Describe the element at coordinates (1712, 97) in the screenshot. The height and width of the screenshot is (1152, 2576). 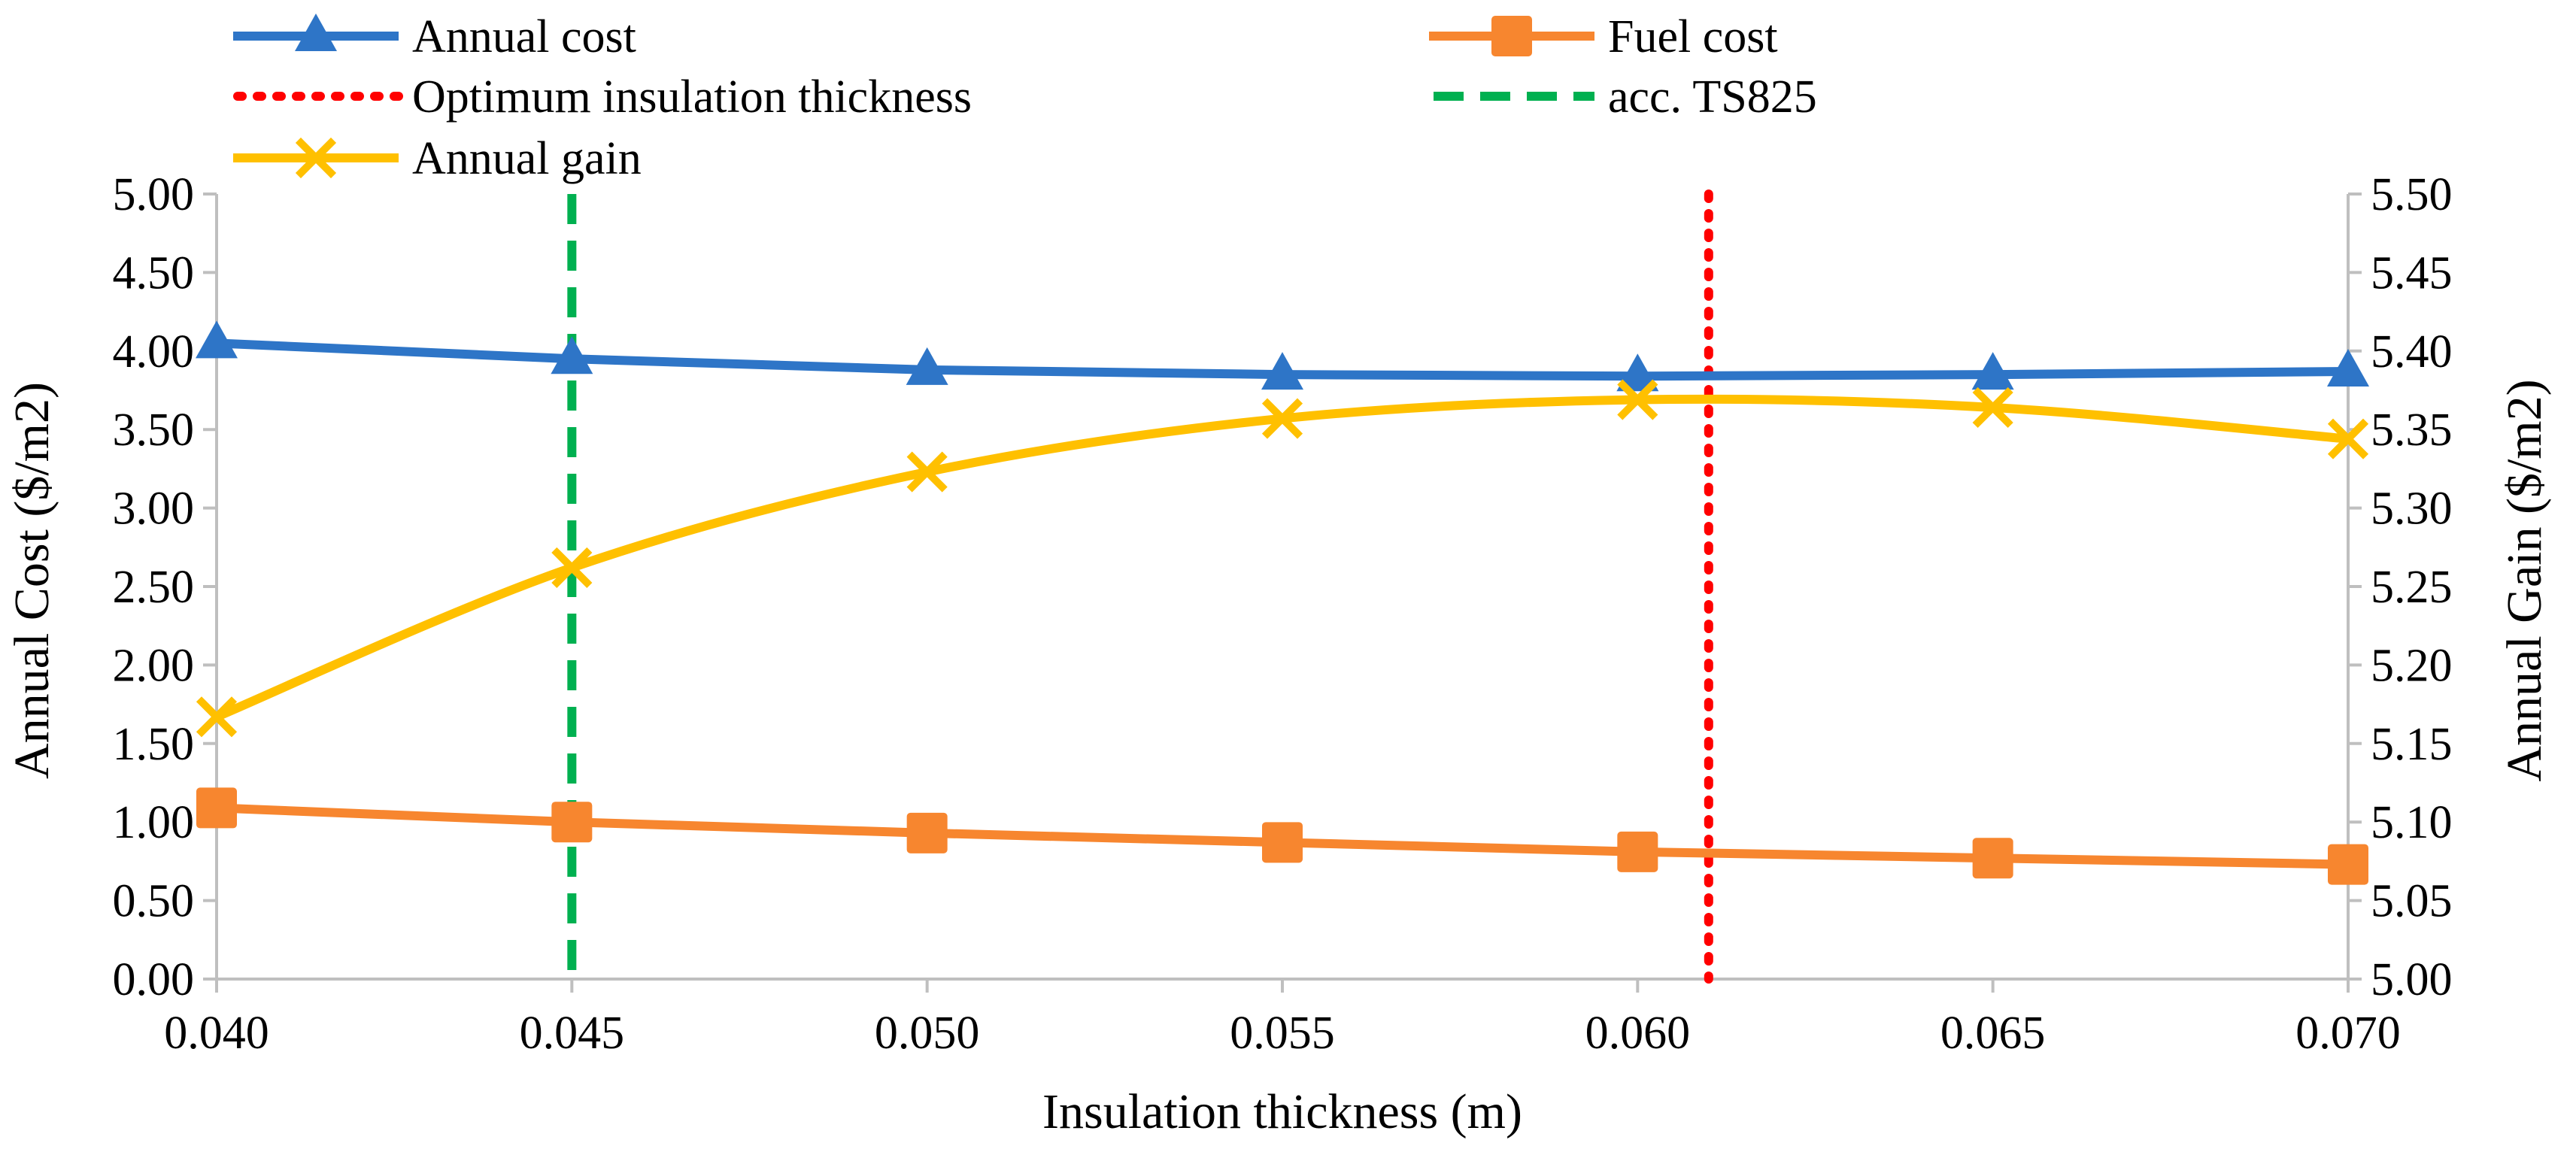
I see `legend-label-acc-ts825: acc. TS825` at that location.